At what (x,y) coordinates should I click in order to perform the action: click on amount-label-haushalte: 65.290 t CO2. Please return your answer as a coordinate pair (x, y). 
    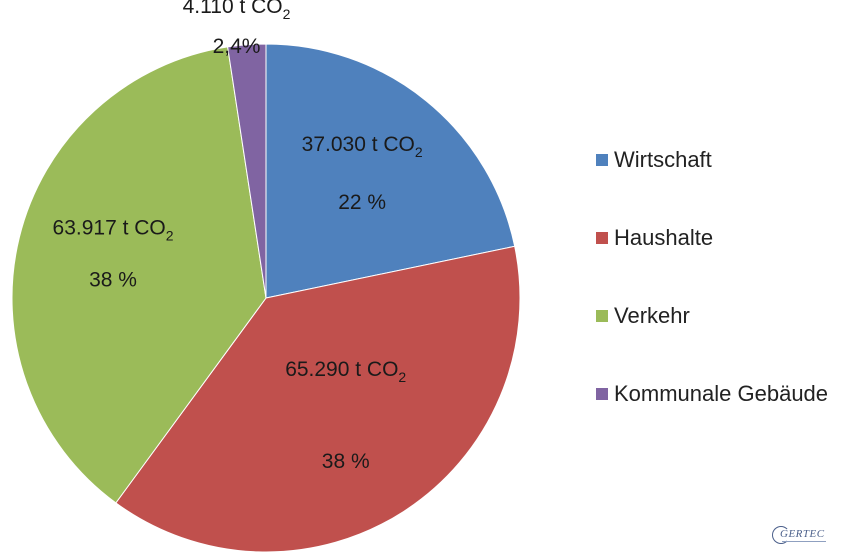
    Looking at the image, I should click on (345, 371).